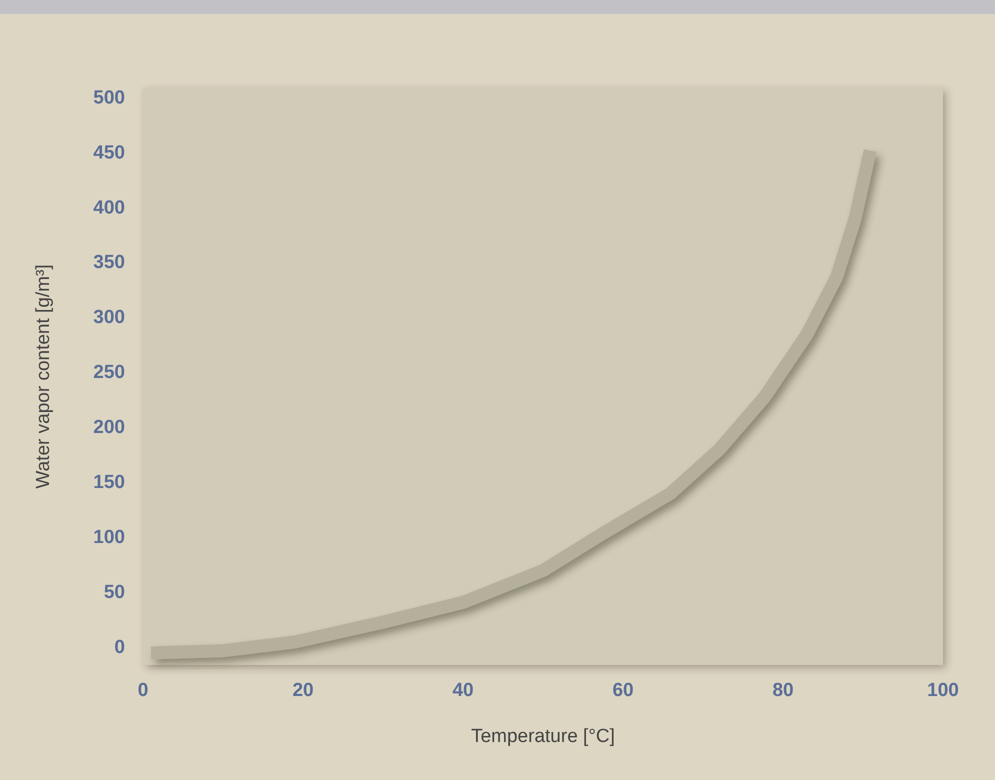 This screenshot has width=995, height=780. I want to click on x-tick-label: 100, so click(943, 690).